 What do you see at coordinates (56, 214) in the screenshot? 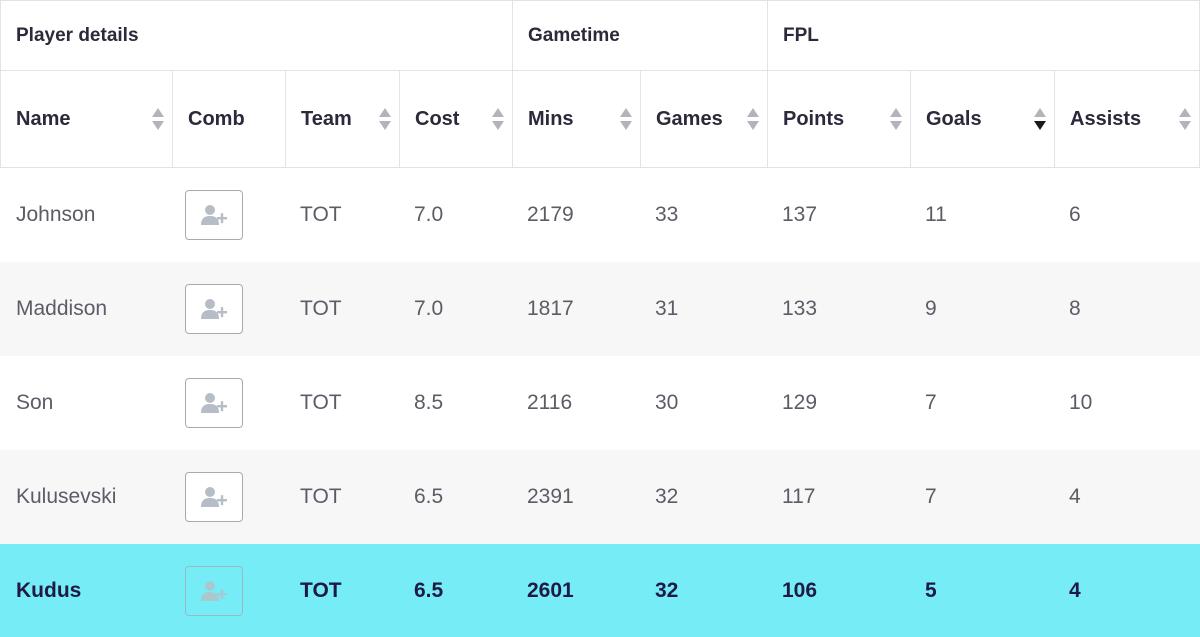
I see `player-name: Johnson` at bounding box center [56, 214].